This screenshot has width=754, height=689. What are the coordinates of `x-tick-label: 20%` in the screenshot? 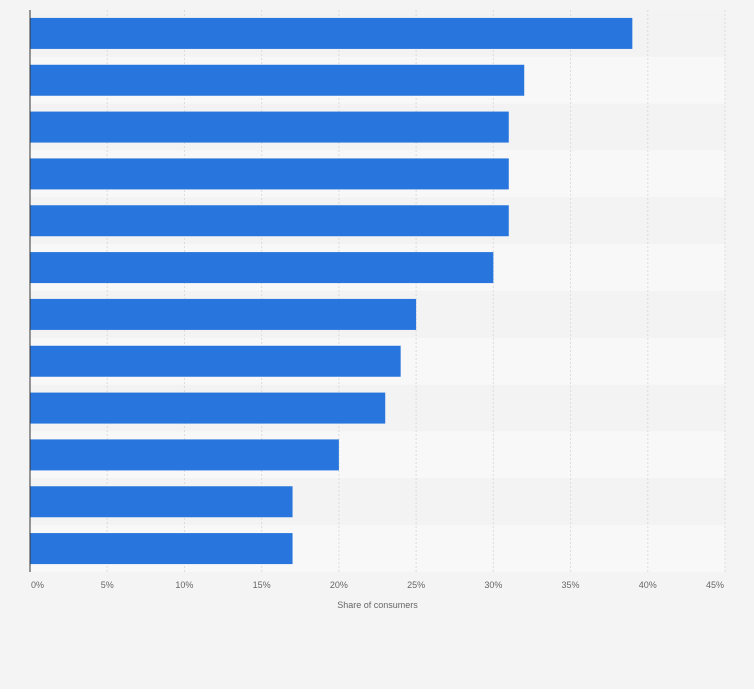 It's located at (339, 585).